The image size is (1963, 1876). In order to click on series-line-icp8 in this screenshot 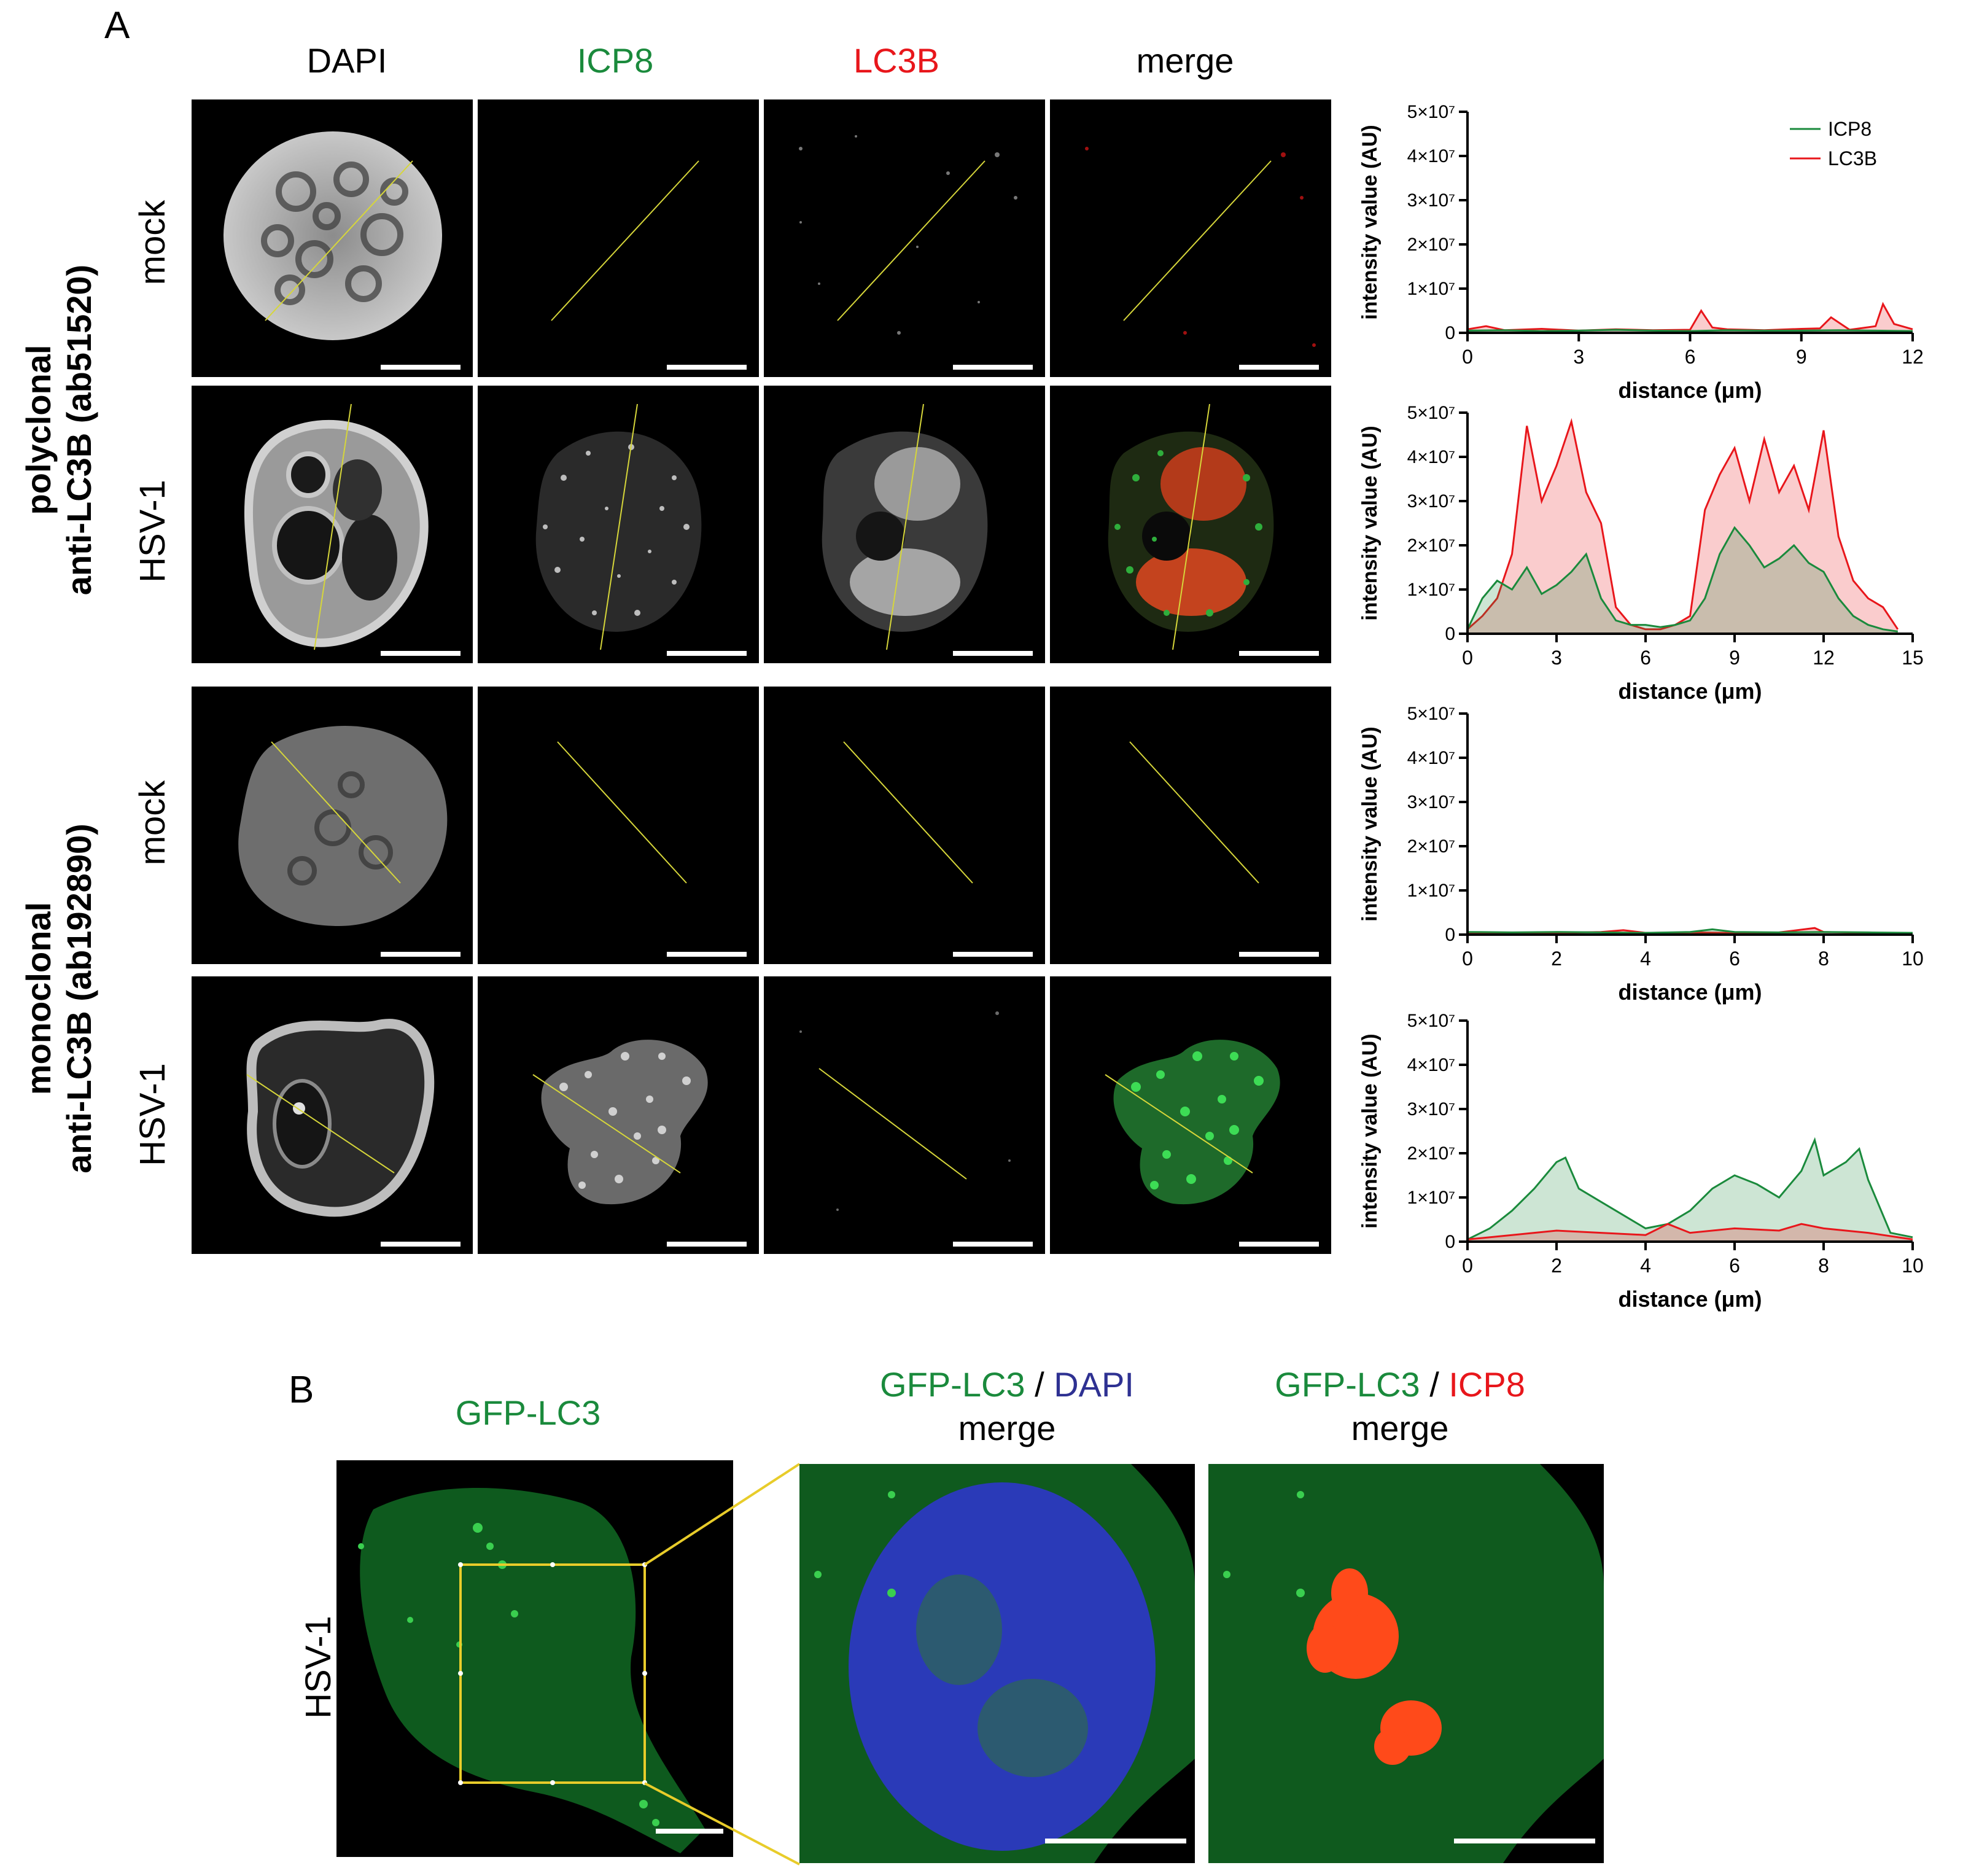, I will do `click(1690, 931)`.